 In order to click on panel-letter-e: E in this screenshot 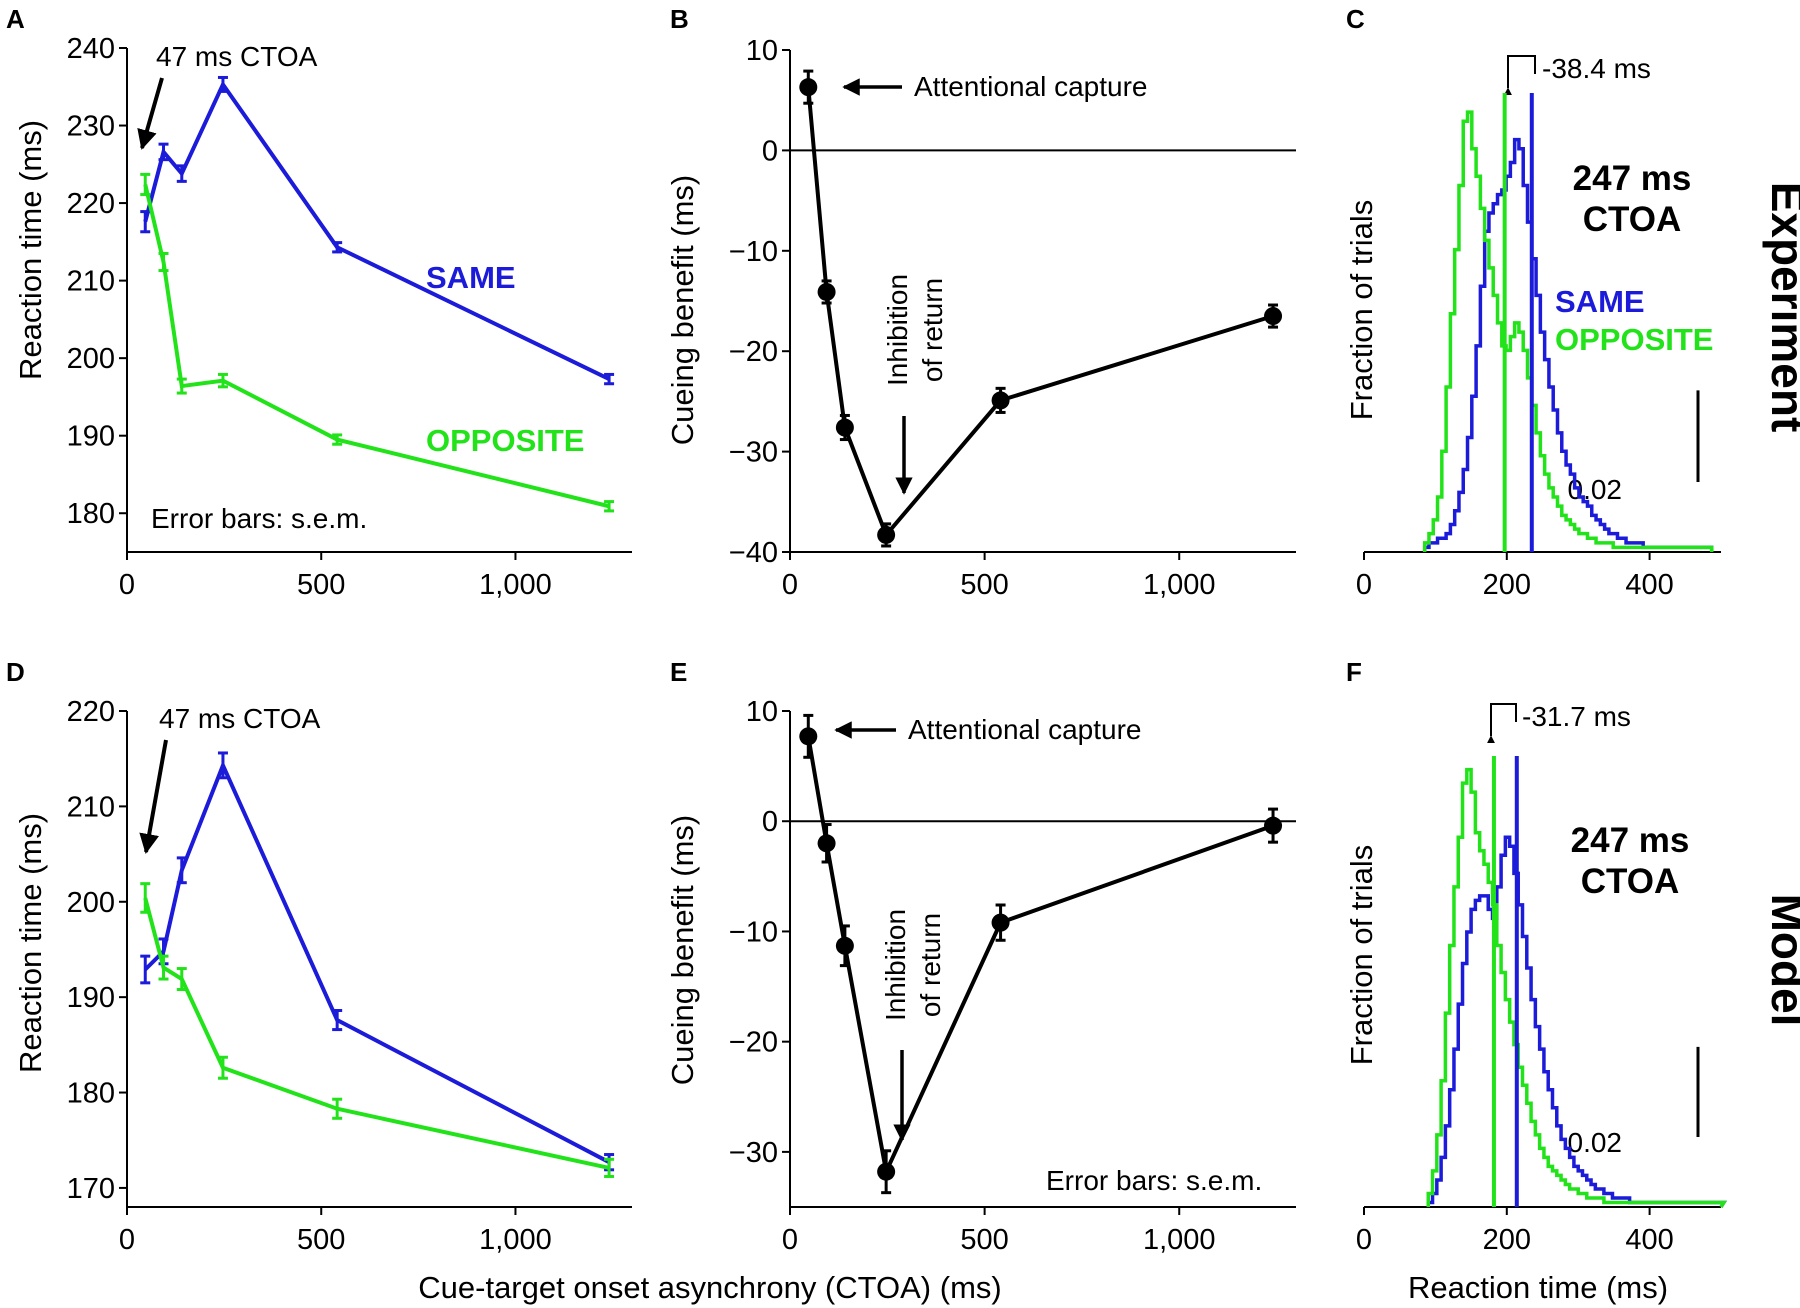, I will do `click(678, 672)`.